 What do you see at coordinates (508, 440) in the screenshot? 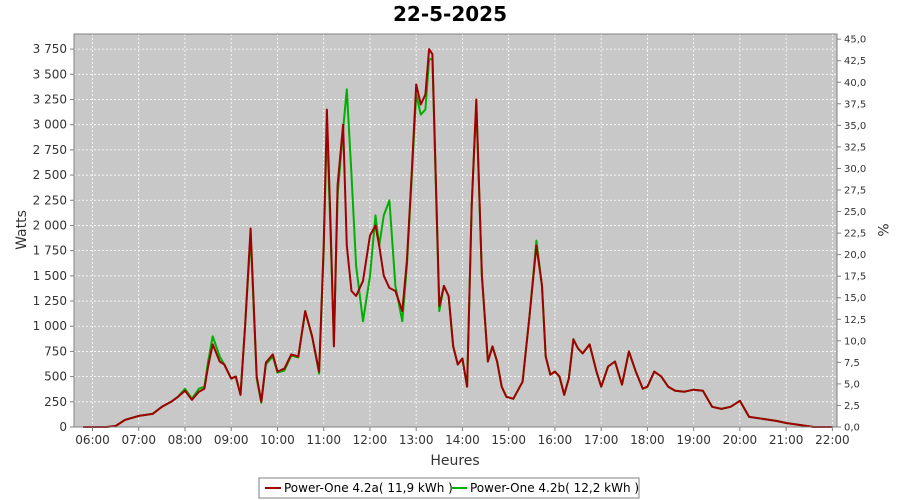
I see `x-tick-label: 15:00` at bounding box center [508, 440].